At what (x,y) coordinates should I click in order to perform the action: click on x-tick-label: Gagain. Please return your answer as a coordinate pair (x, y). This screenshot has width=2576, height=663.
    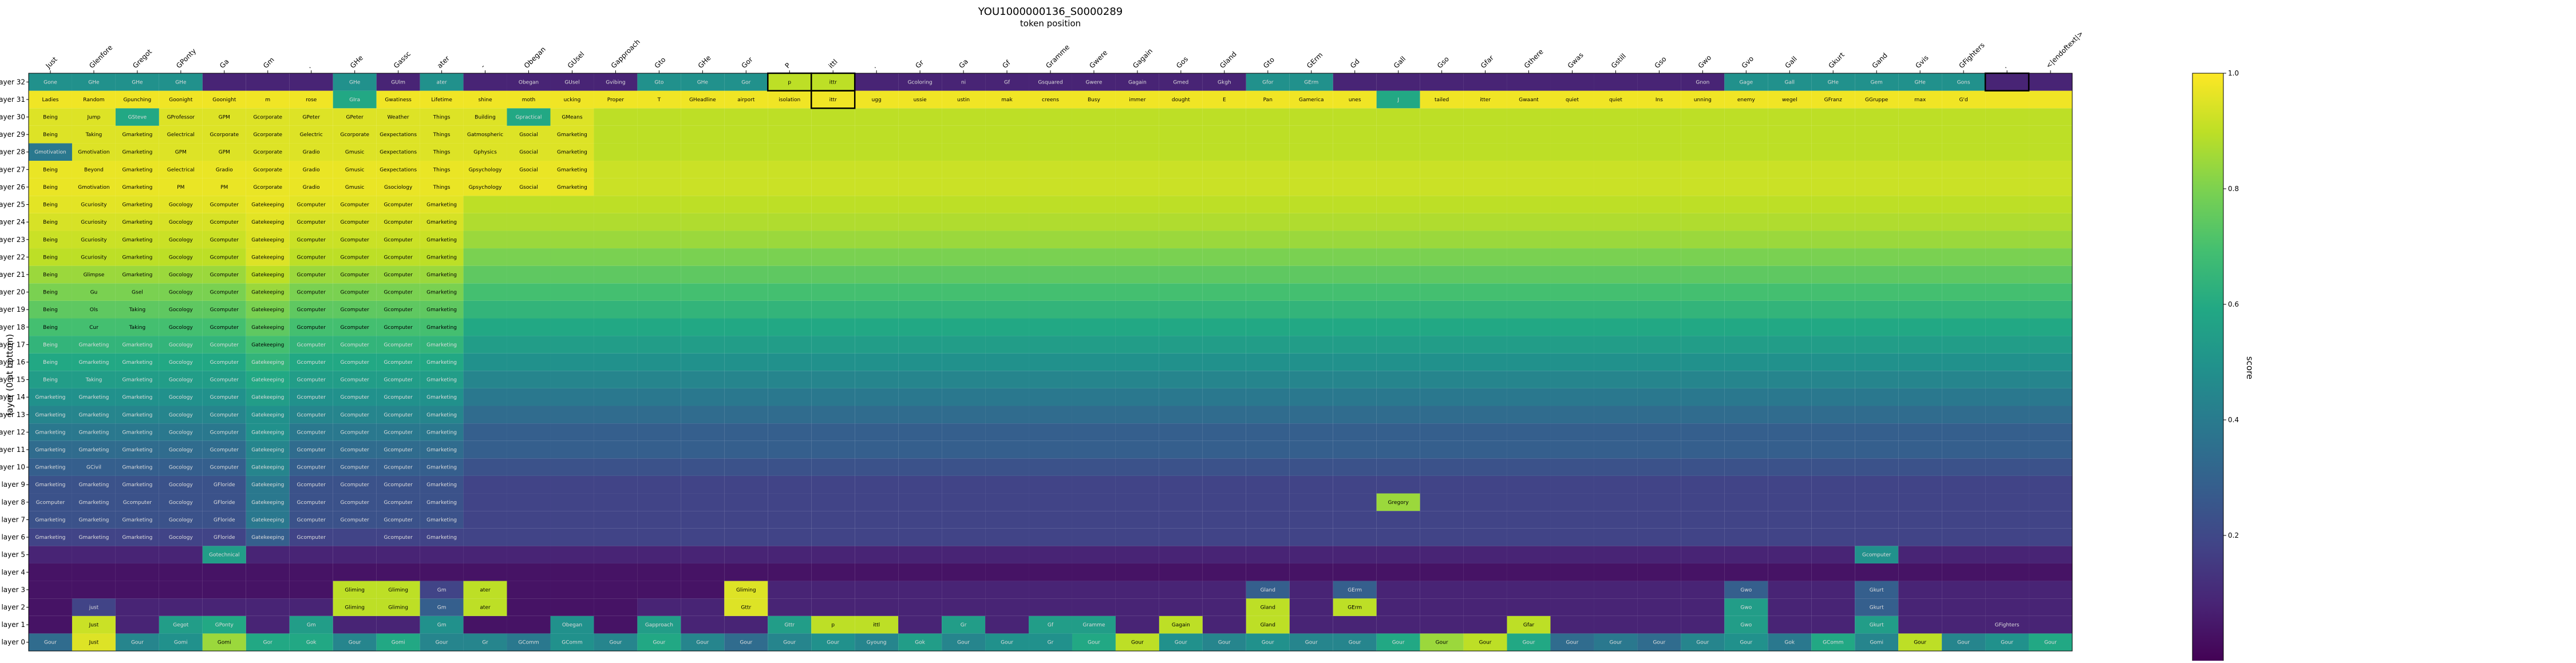
    Looking at the image, I should click on (1142, 58).